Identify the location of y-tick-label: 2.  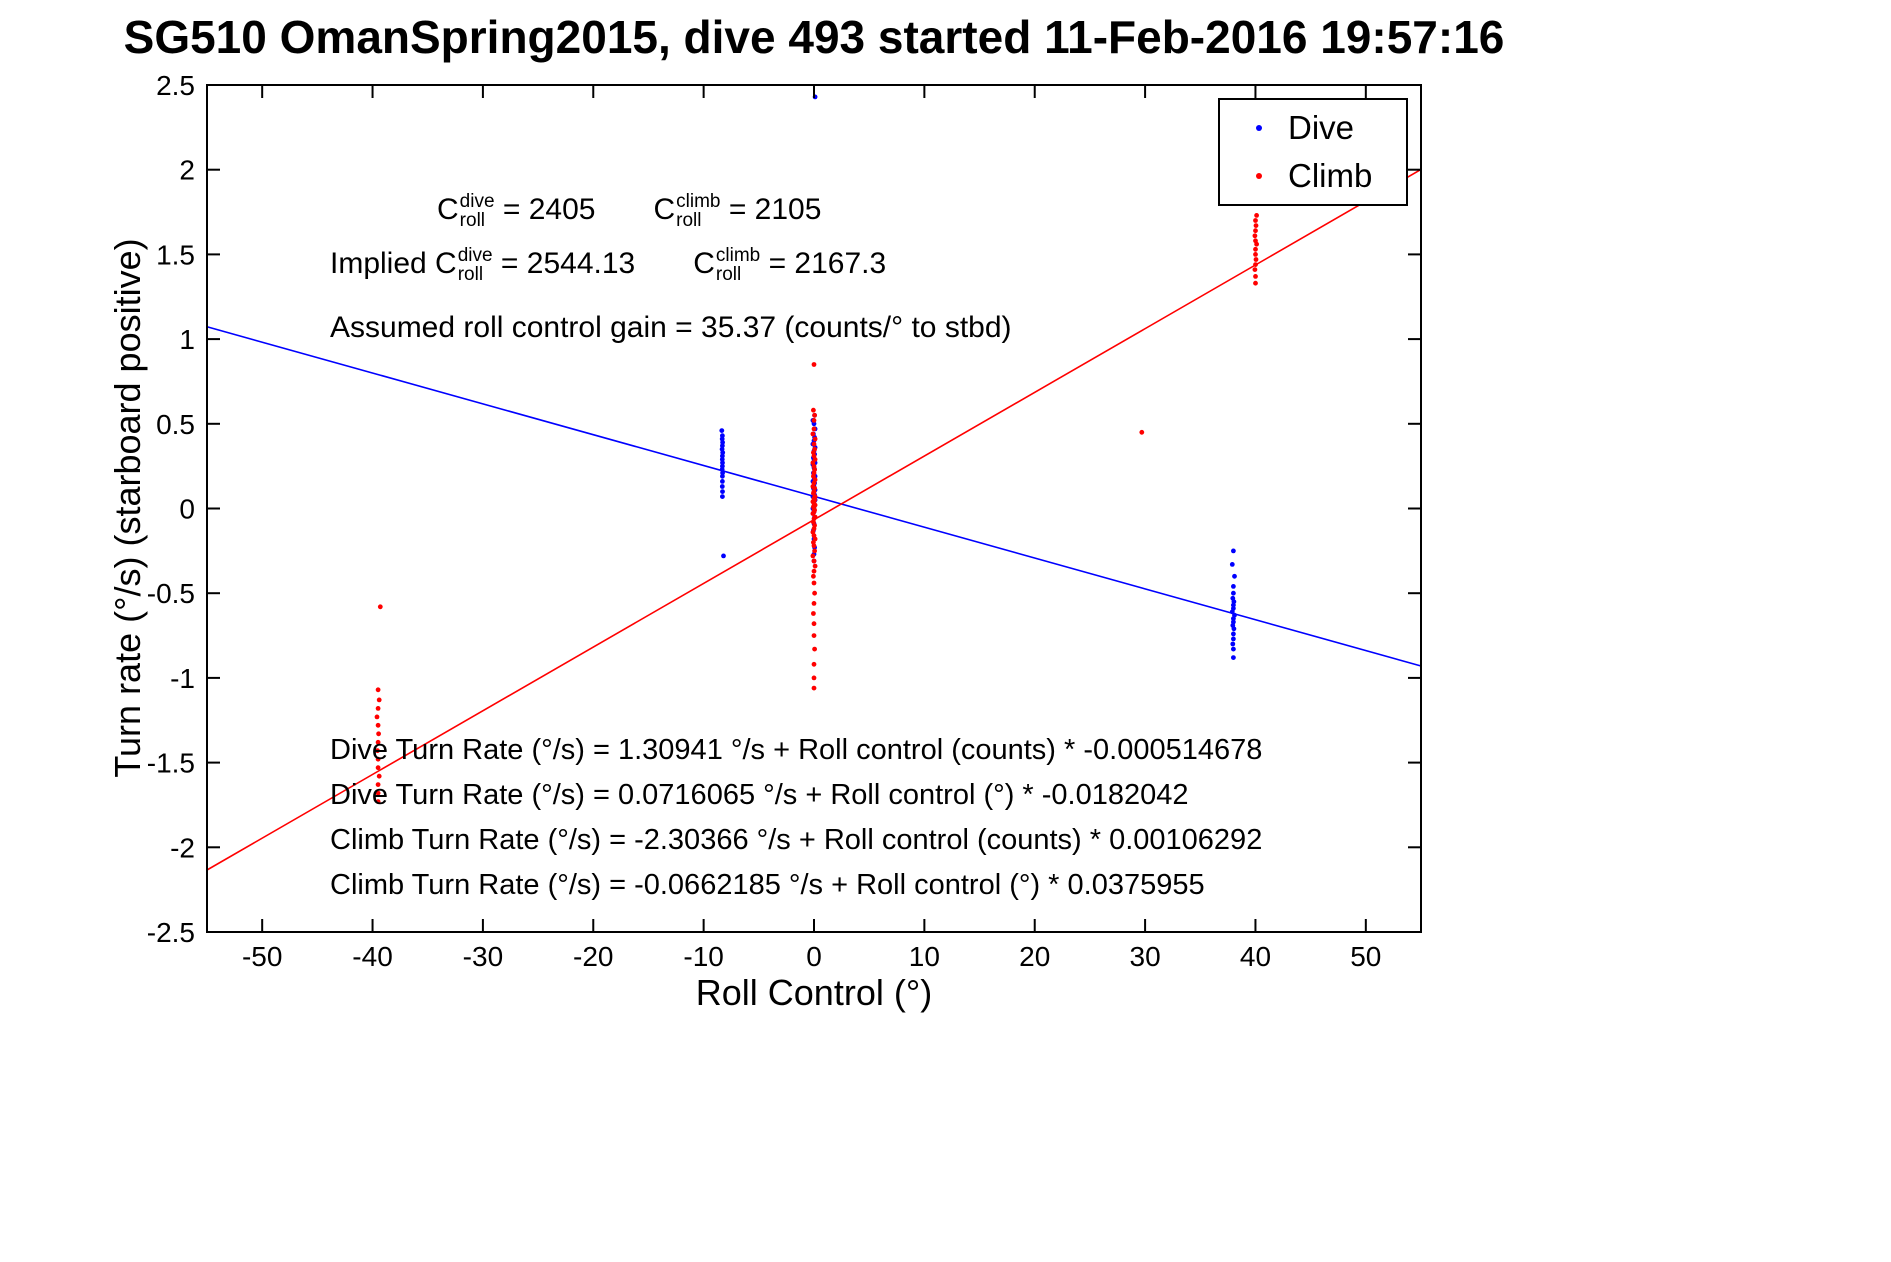
(187, 170).